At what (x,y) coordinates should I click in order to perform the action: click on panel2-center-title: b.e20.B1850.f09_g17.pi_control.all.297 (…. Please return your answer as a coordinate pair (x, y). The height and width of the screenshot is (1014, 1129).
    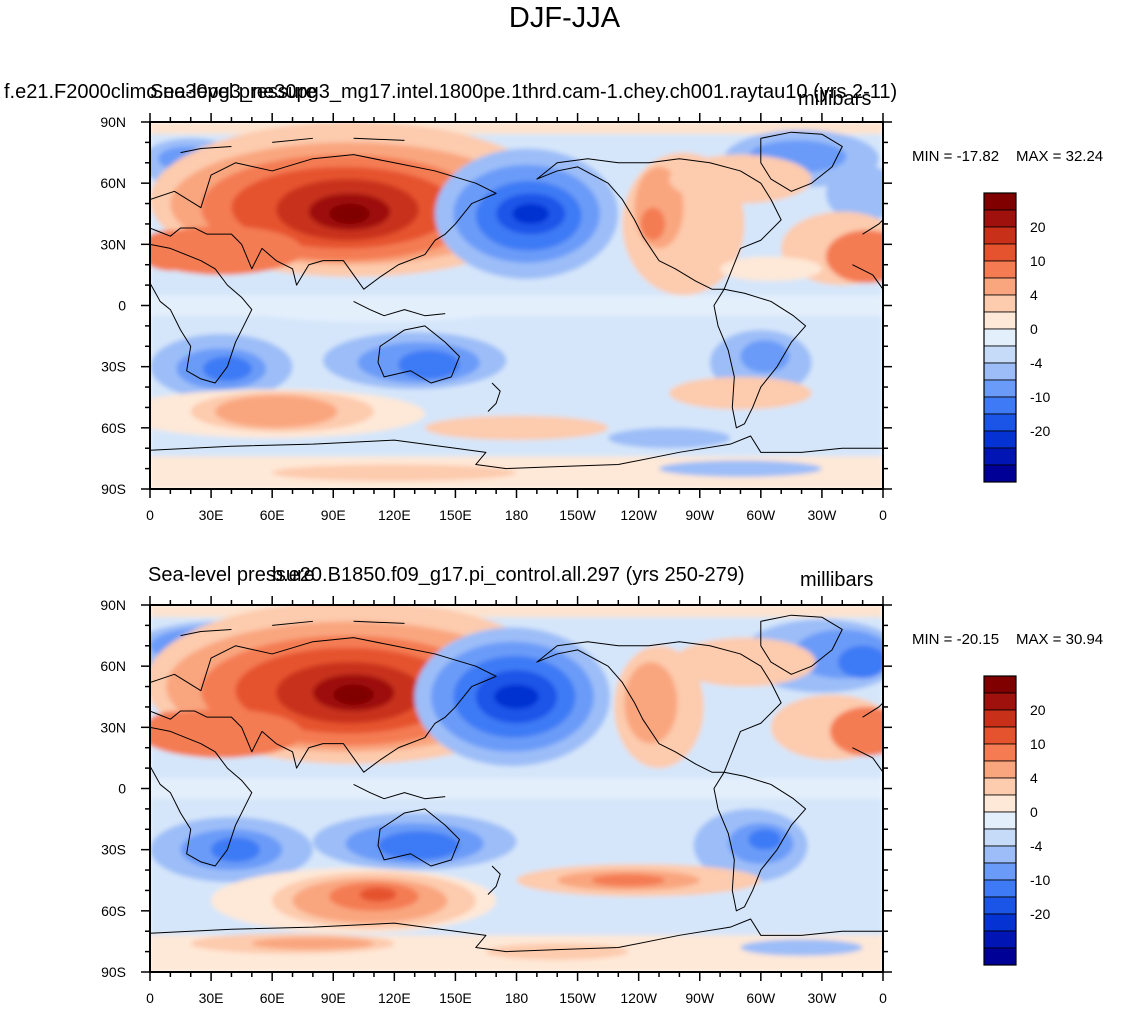
    Looking at the image, I should click on (508, 575).